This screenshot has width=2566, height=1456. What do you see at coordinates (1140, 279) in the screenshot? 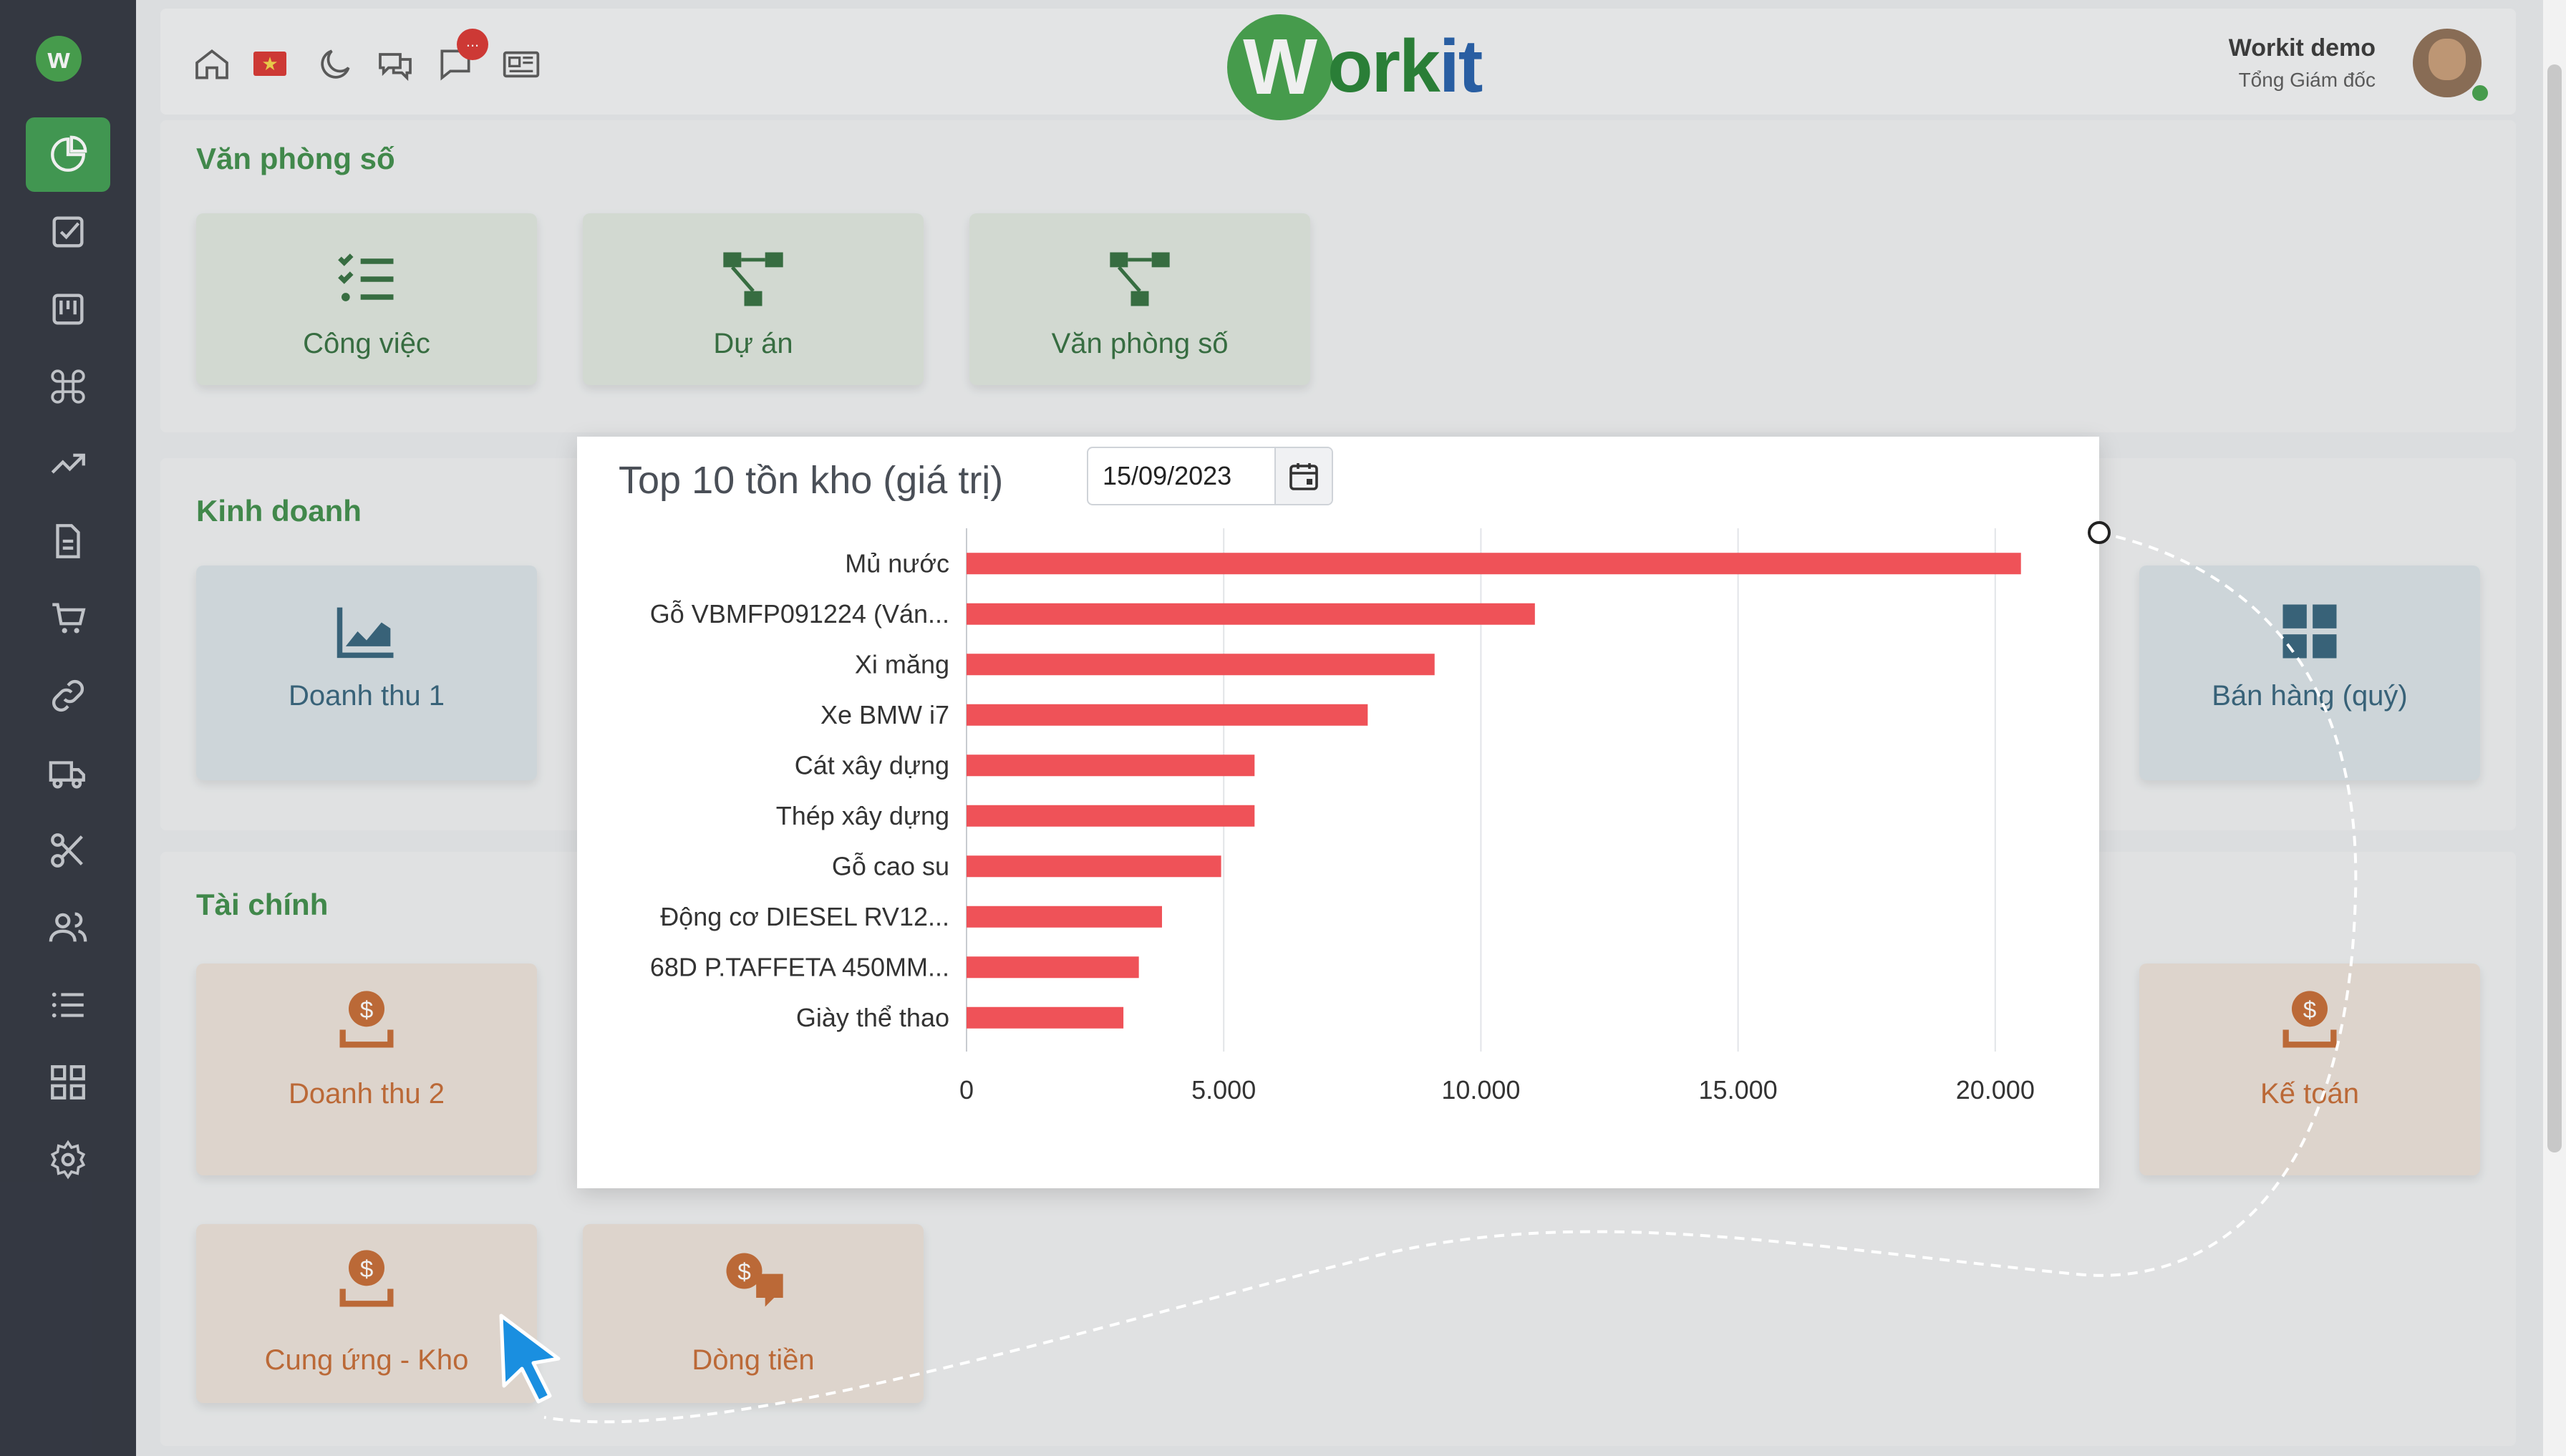
I see `hierarchy-icon` at bounding box center [1140, 279].